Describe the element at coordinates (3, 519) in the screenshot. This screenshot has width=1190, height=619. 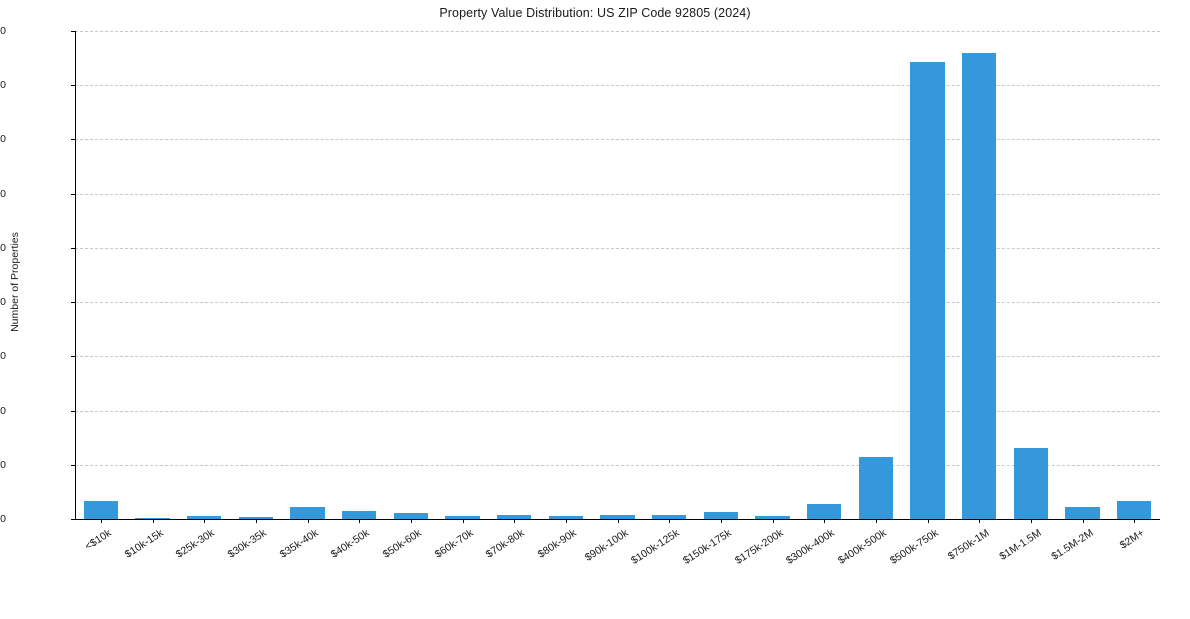
I see `y-tick-label: 0` at that location.